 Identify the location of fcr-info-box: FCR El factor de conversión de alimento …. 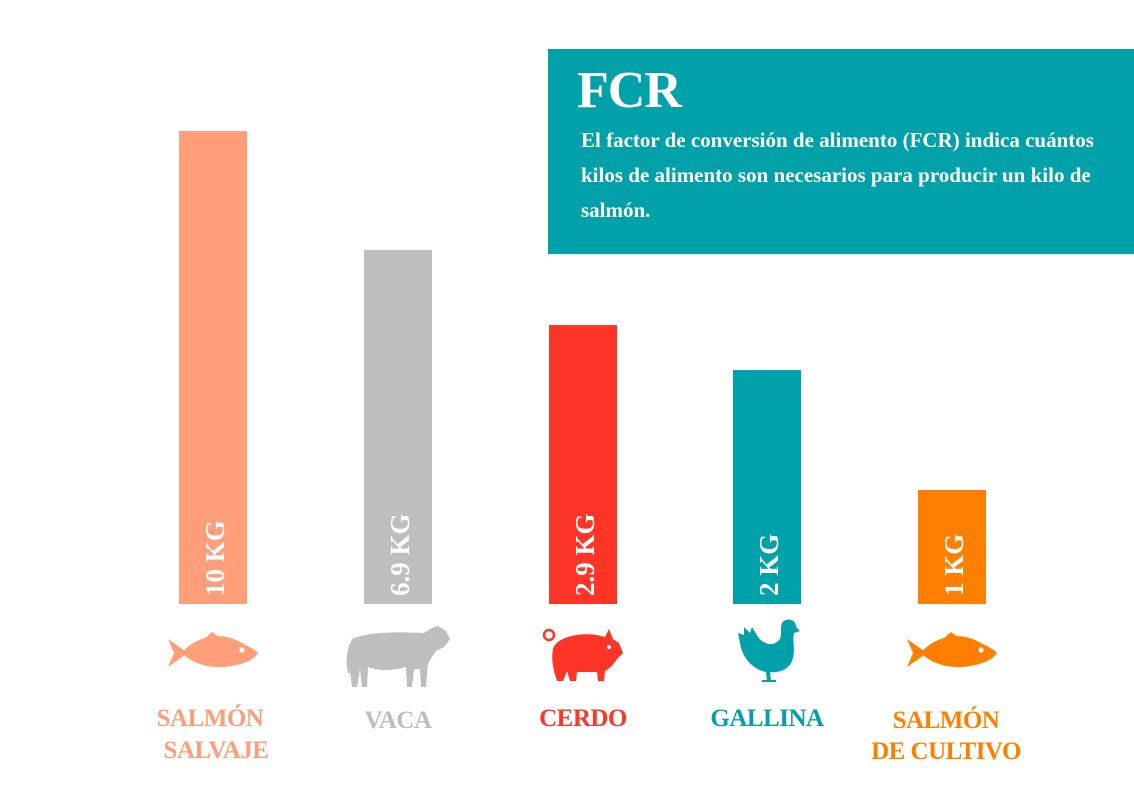
(841, 151).